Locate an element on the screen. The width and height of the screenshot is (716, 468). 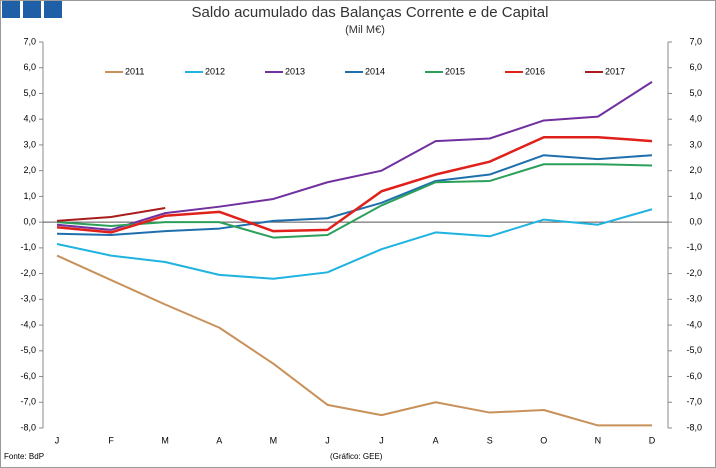
y-tick-label: -6,0 is located at coordinates (28, 376).